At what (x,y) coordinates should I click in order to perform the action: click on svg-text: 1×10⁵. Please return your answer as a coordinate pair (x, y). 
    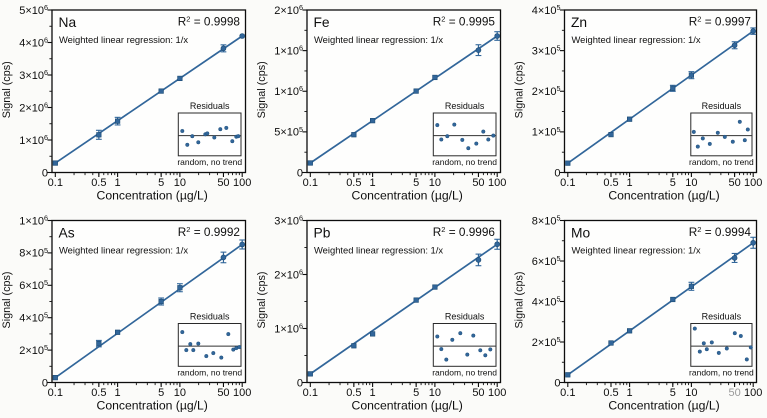
    Looking at the image, I should click on (546, 132).